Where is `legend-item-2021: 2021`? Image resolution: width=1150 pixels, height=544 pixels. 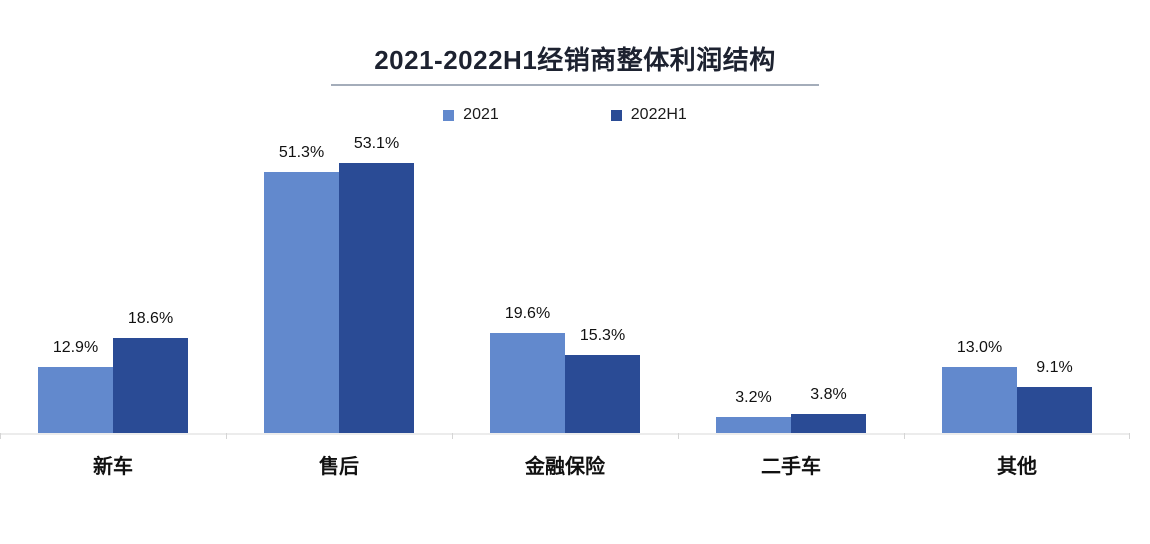 legend-item-2021: 2021 is located at coordinates (471, 115).